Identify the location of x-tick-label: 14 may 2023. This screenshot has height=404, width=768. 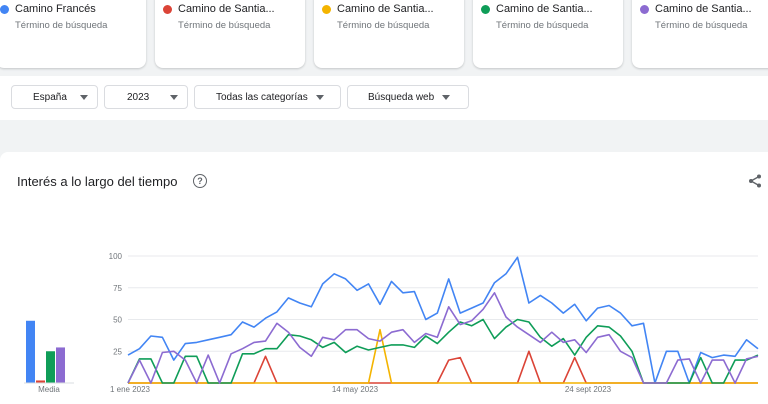
(355, 389).